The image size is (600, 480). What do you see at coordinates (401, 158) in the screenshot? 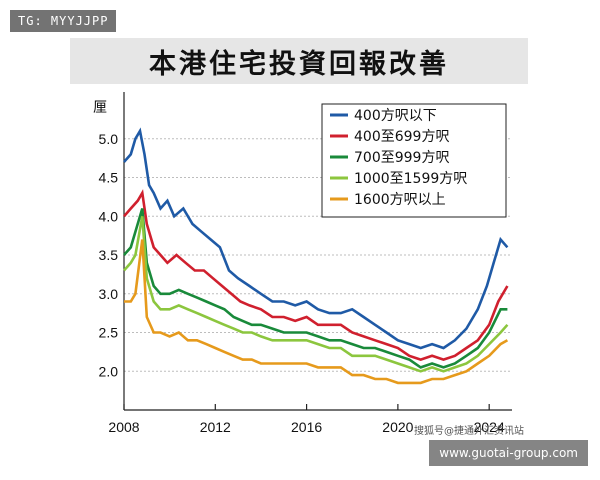
I see `legend-label-3: 700至999方呎` at bounding box center [401, 158].